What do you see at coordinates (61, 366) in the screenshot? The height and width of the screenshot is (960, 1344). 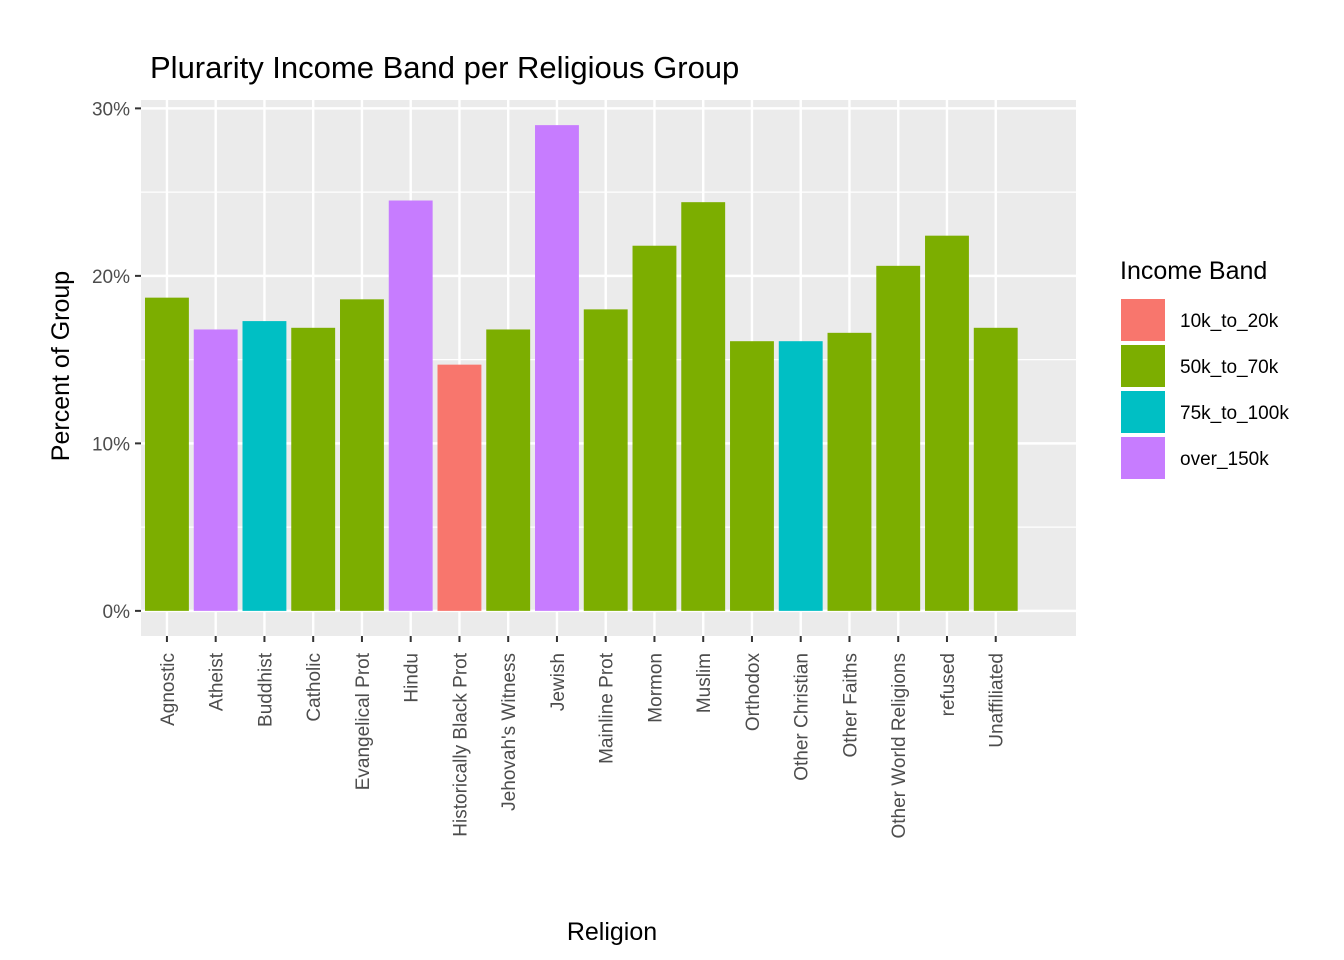 I see `y-axis-title: Percent of Group` at bounding box center [61, 366].